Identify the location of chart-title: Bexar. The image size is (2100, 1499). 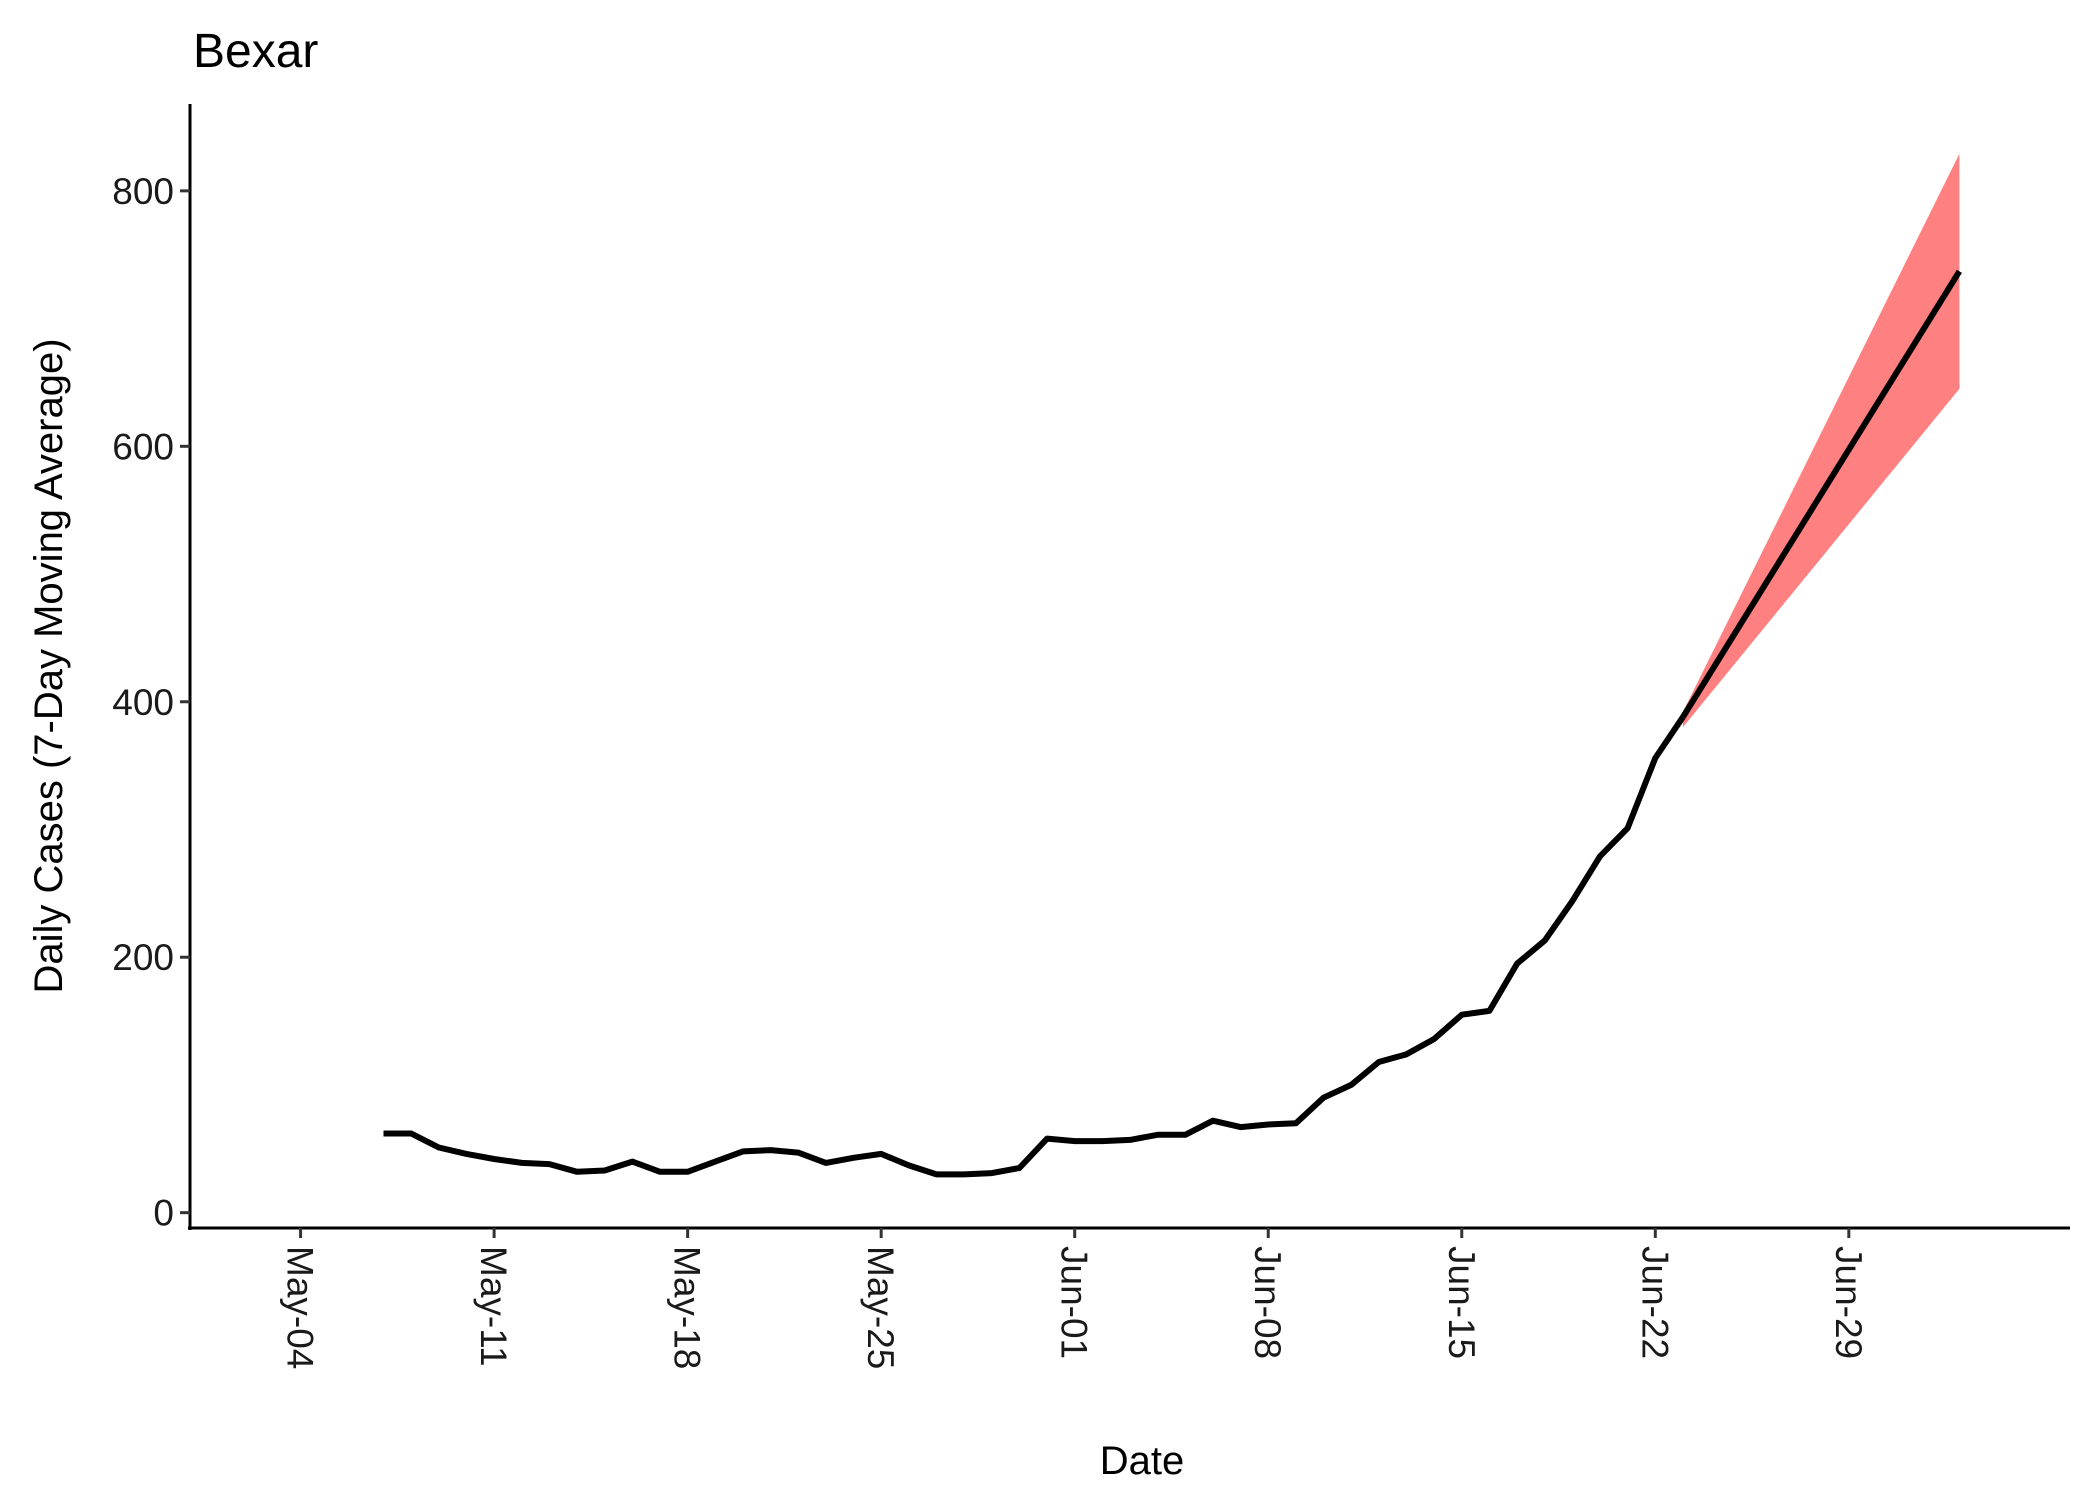
(255, 51).